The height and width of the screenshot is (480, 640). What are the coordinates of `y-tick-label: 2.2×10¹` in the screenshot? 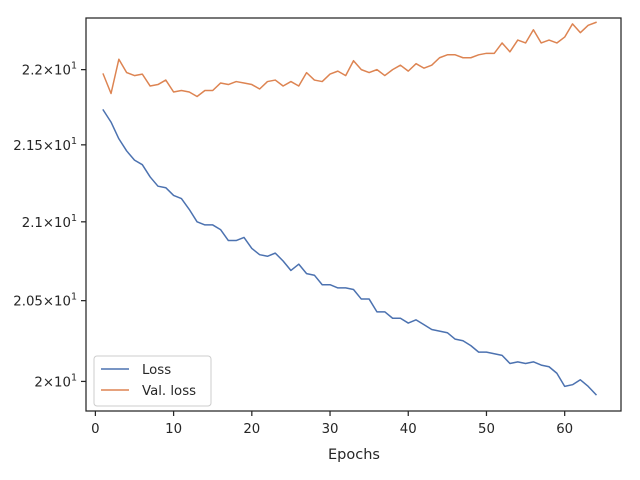 It's located at (49, 70).